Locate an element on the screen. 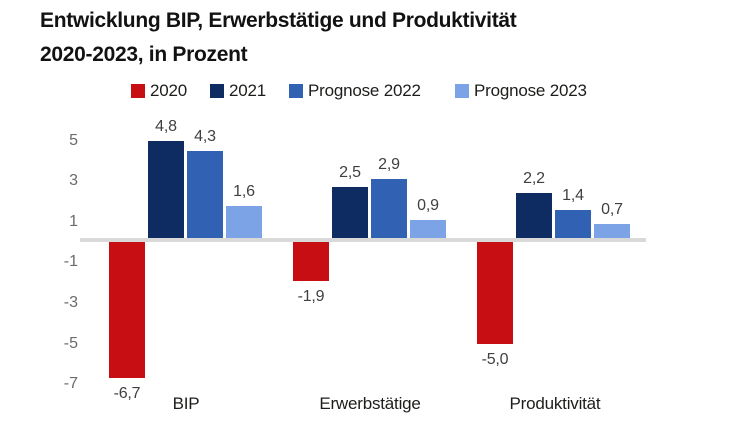  legend-label: Prognose 2022 is located at coordinates (364, 90).